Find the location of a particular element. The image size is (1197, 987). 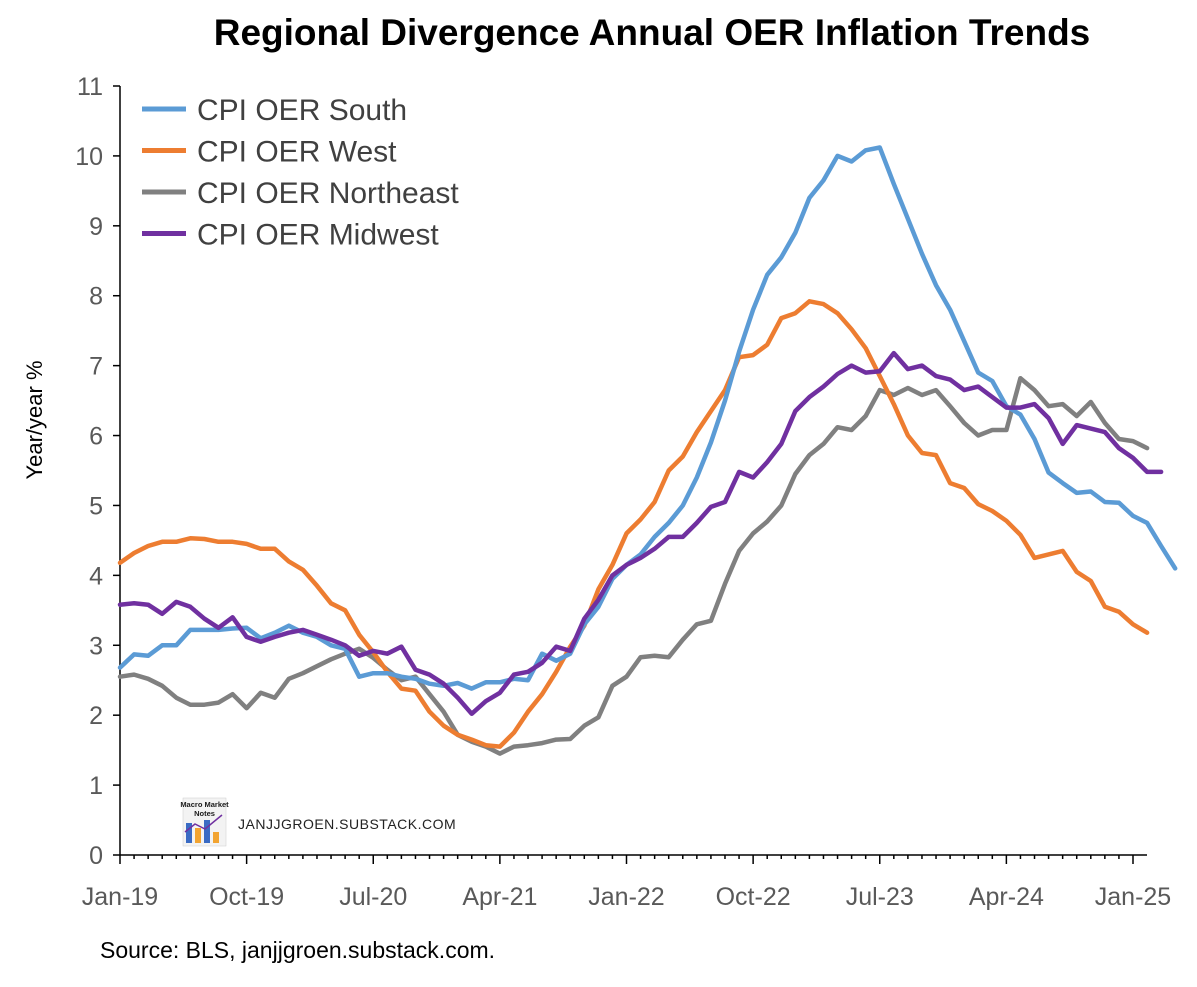

x-tick-label: Jan-25 is located at coordinates (1133, 897).